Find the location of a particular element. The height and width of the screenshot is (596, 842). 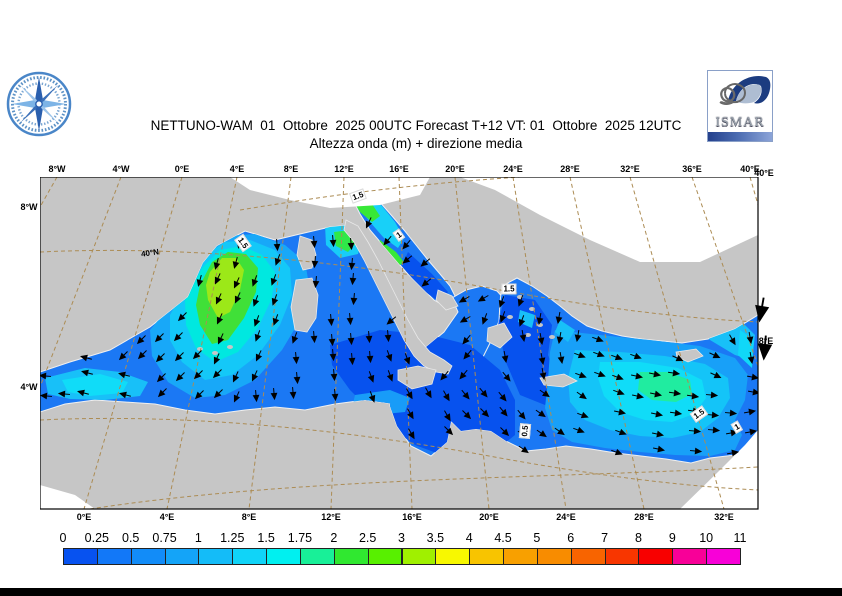

ismar-logo-text: ISMAR is located at coordinates (740, 122).